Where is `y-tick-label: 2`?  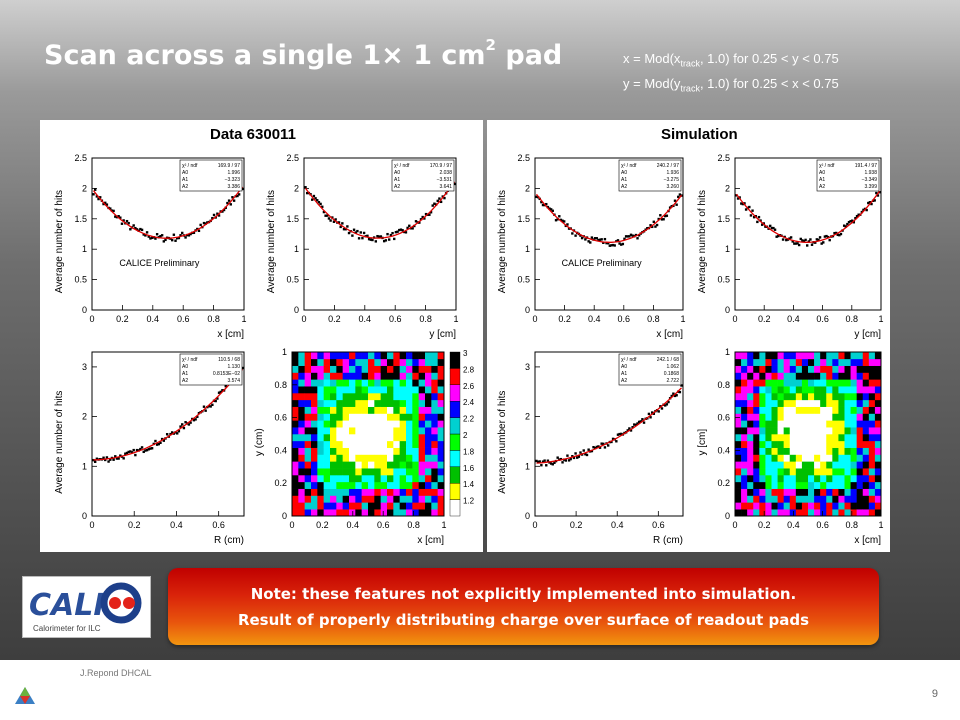 y-tick-label: 2 is located at coordinates (527, 188).